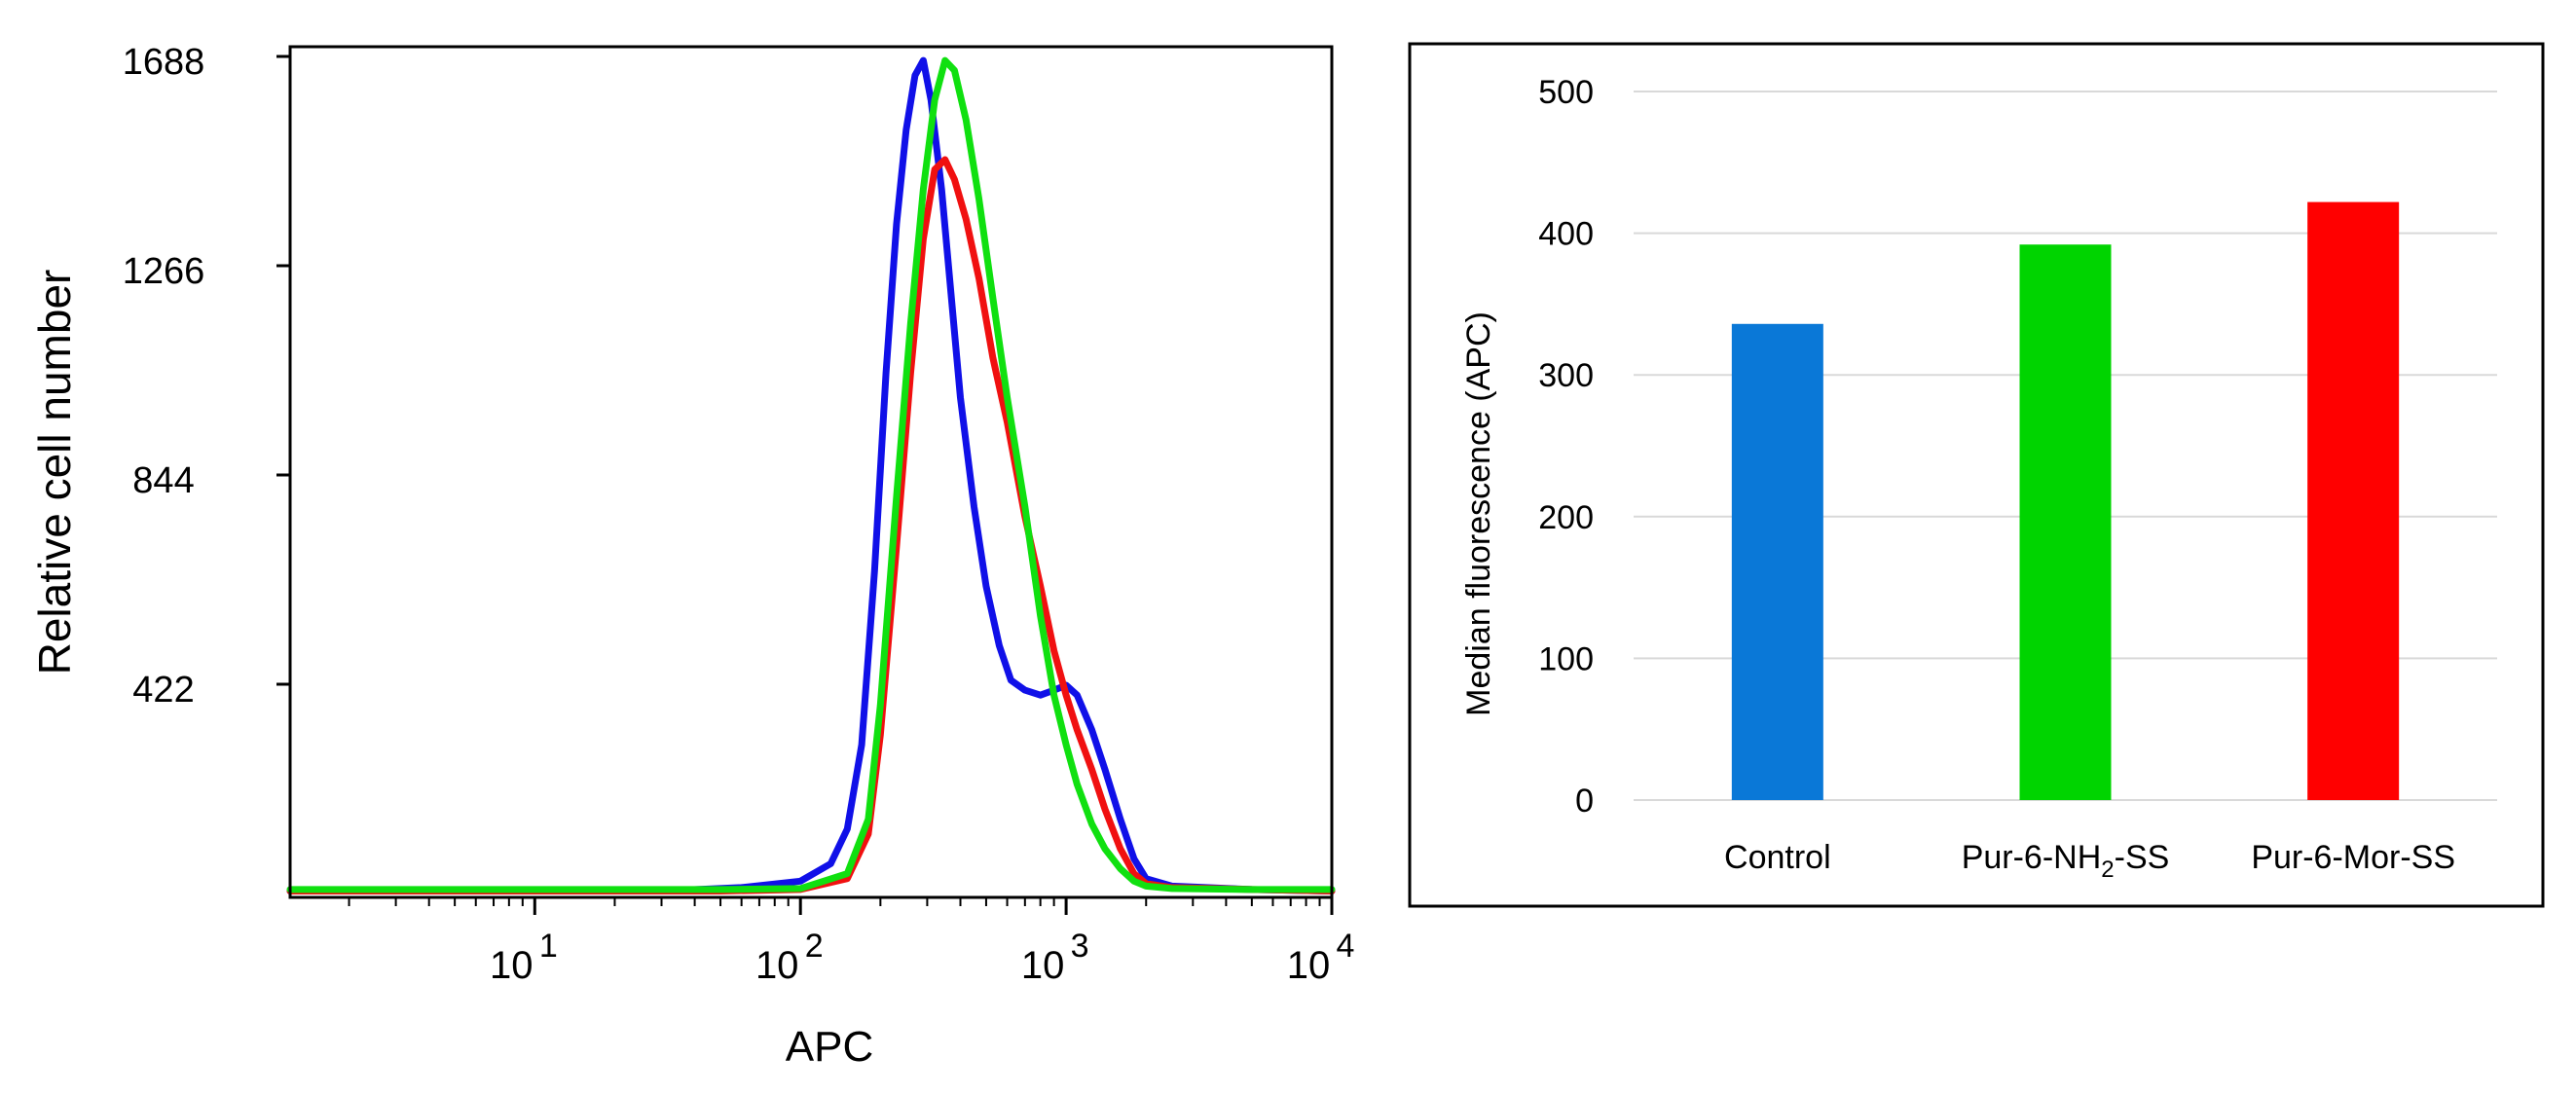  What do you see at coordinates (548, 946) in the screenshot?
I see `histogram-x-tick-exponent: 1` at bounding box center [548, 946].